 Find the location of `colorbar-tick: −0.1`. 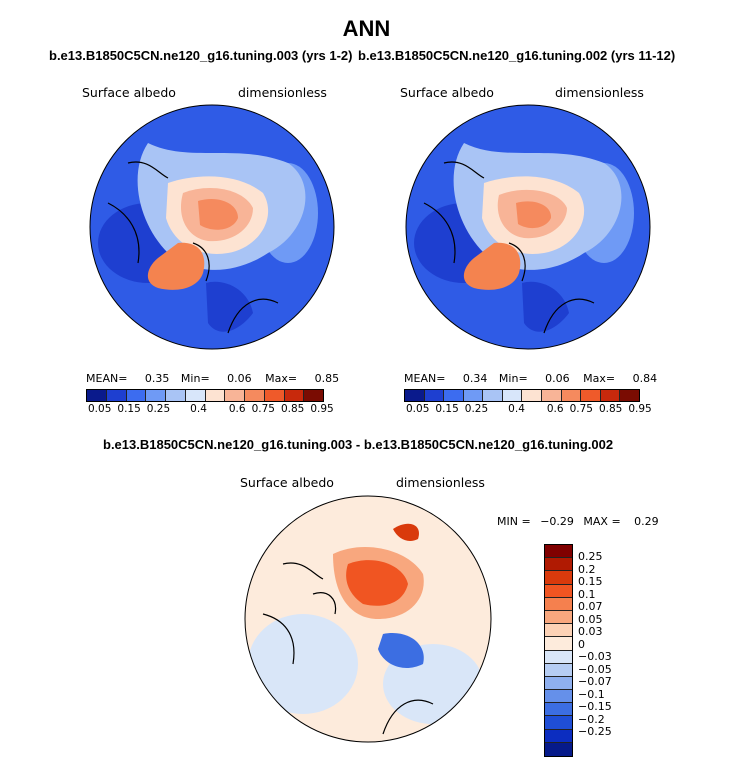

colorbar-tick: −0.1 is located at coordinates (591, 694).